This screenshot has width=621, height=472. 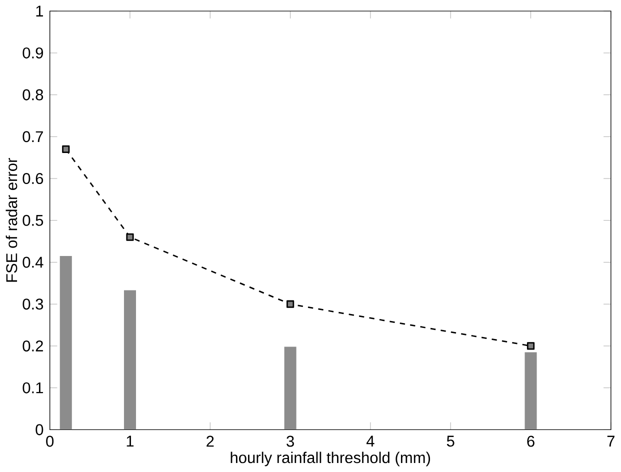 I want to click on y-tick-label: 0.8, so click(x=33, y=94).